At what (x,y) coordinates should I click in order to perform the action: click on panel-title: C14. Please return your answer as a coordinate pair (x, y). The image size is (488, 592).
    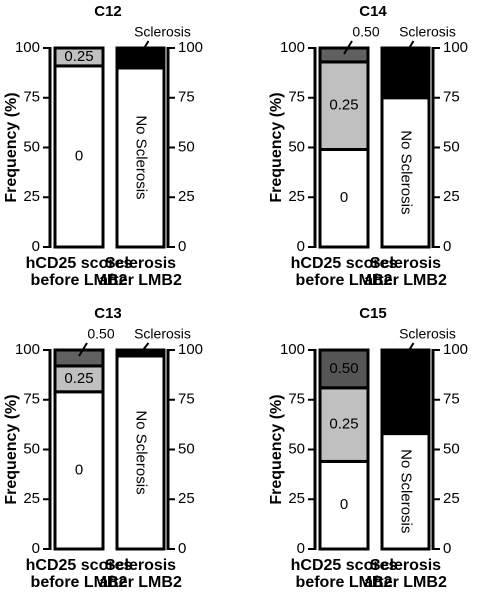
    Looking at the image, I should click on (373, 11).